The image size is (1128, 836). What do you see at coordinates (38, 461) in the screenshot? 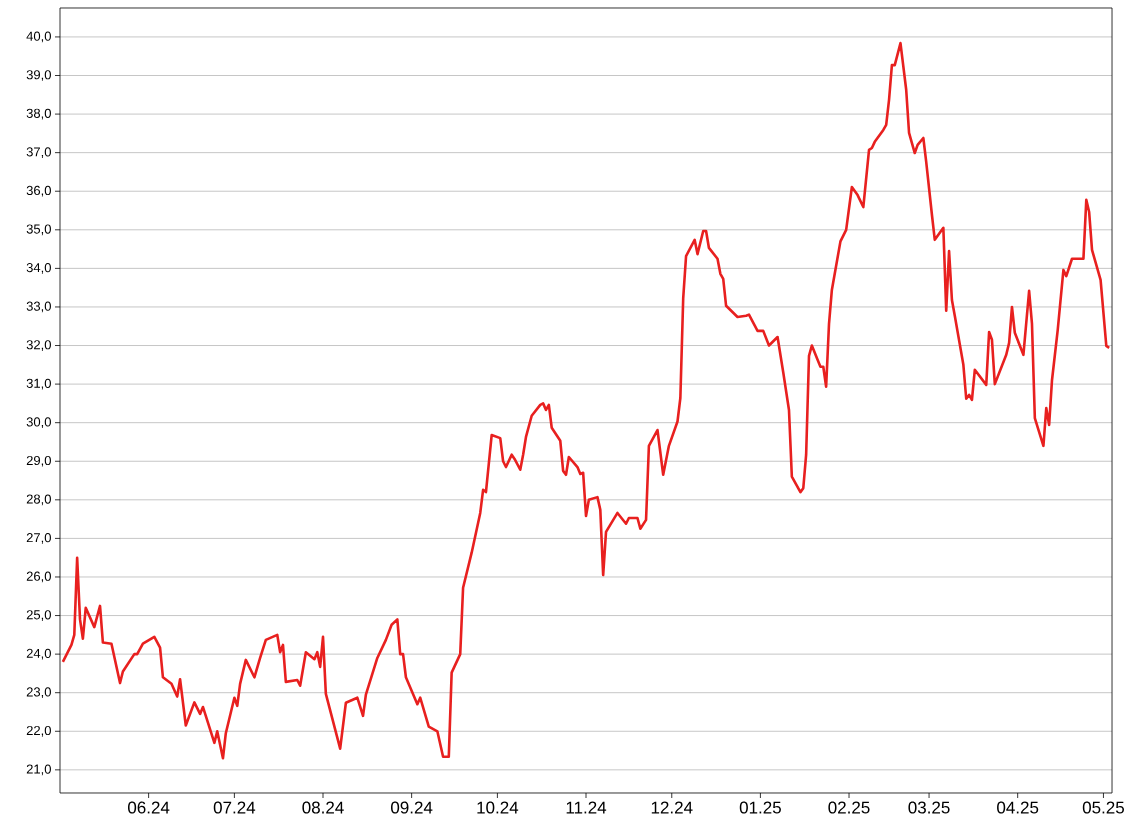
I see `y-tick-label: 29,0` at bounding box center [38, 461].